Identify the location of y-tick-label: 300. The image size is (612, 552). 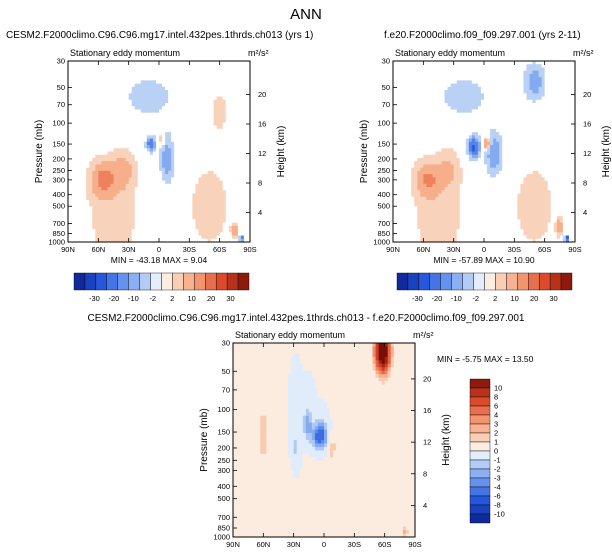
(58, 179).